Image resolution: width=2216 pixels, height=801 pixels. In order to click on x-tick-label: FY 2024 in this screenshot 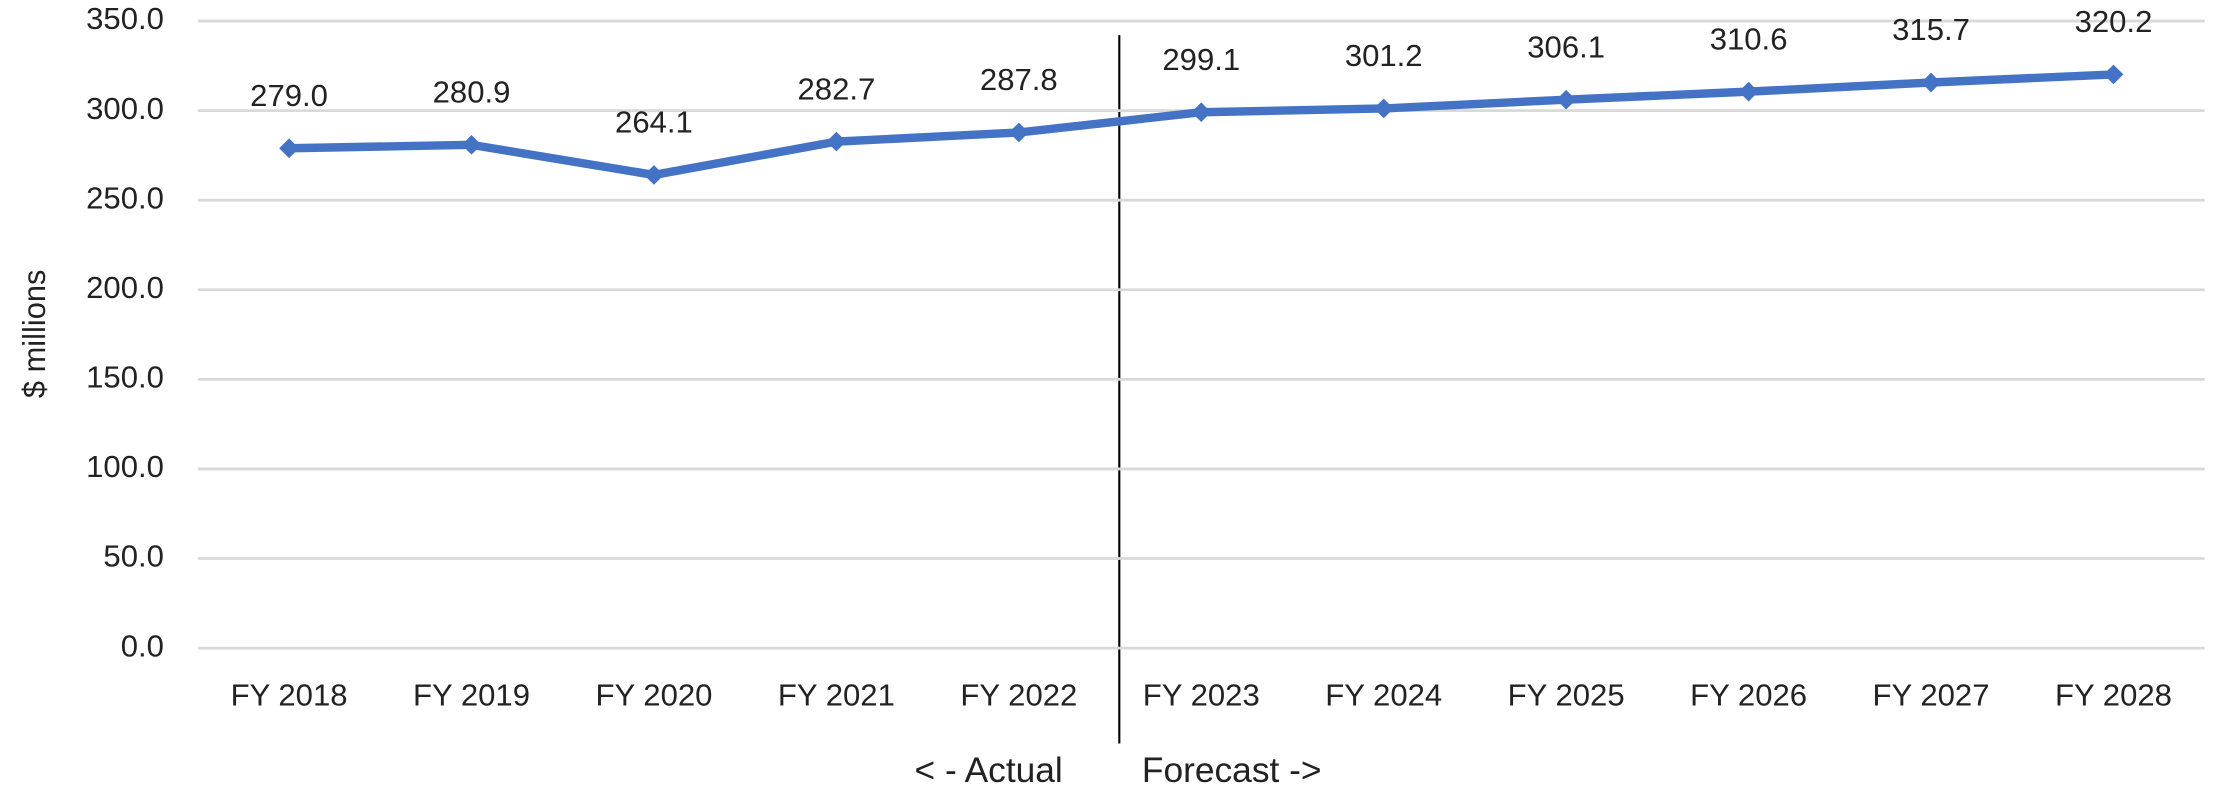, I will do `click(1383, 694)`.